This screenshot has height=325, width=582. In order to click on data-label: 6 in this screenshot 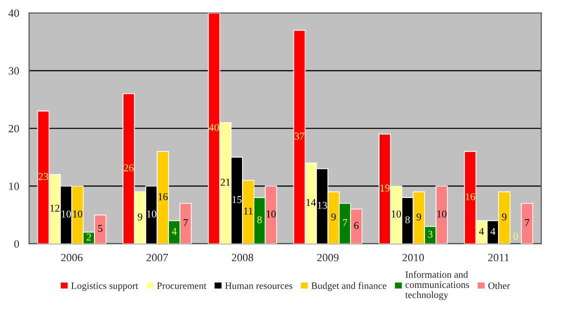, I will do `click(356, 226)`.